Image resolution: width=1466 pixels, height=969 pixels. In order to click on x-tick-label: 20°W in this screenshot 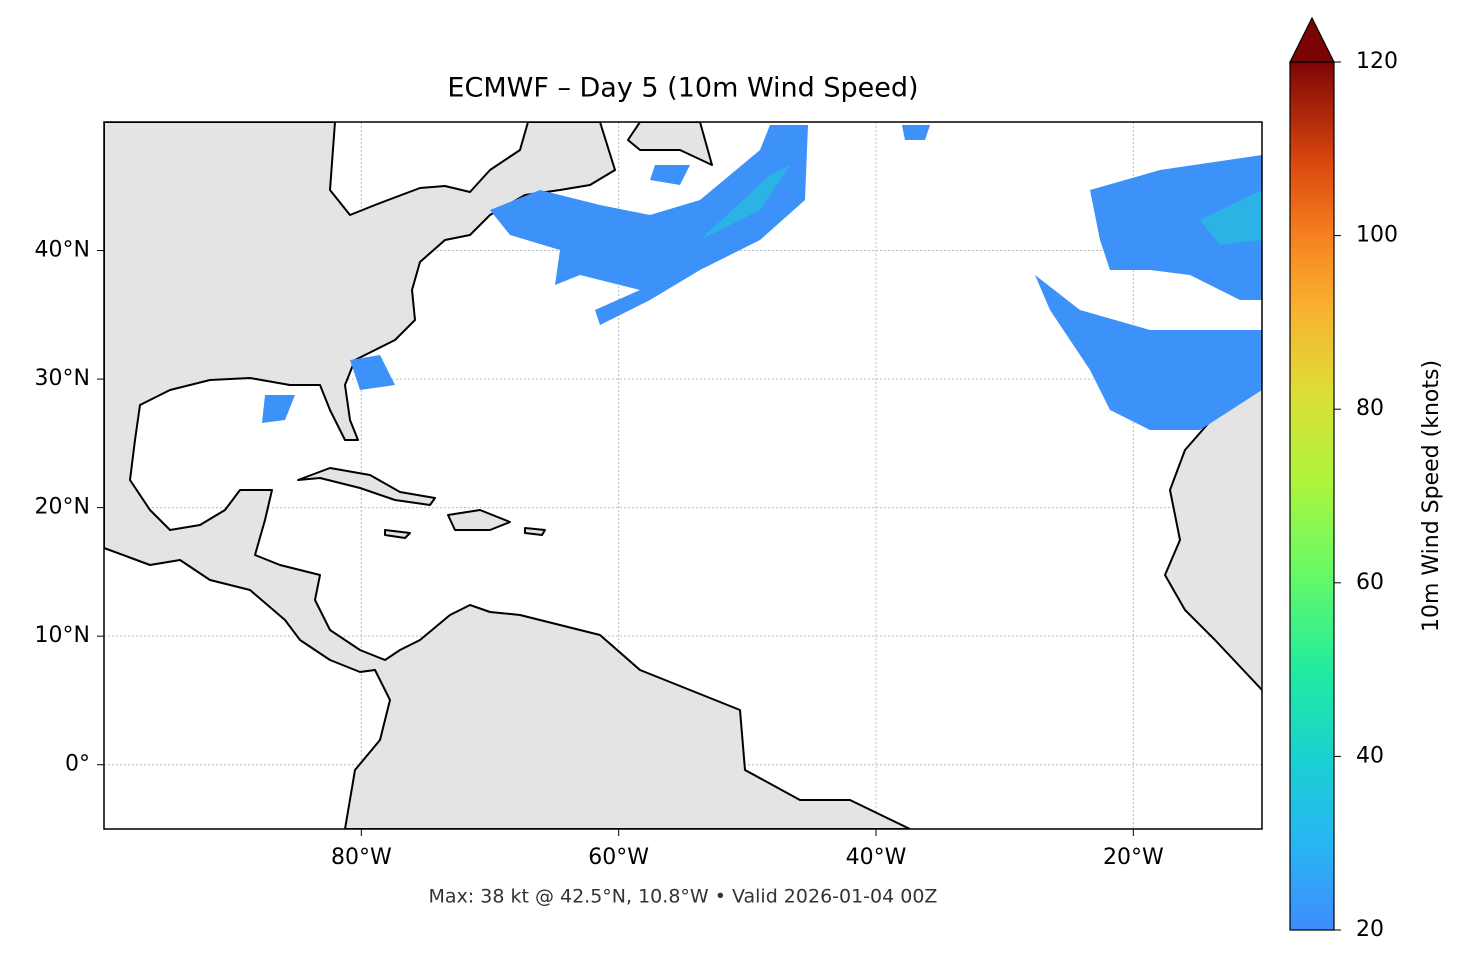, I will do `click(1133, 857)`.